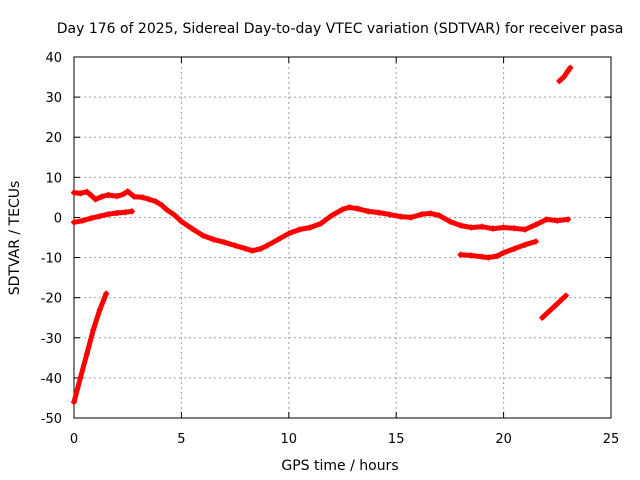 Image resolution: width=640 pixels, height=480 pixels. I want to click on y-tick-label: 40, so click(53, 58).